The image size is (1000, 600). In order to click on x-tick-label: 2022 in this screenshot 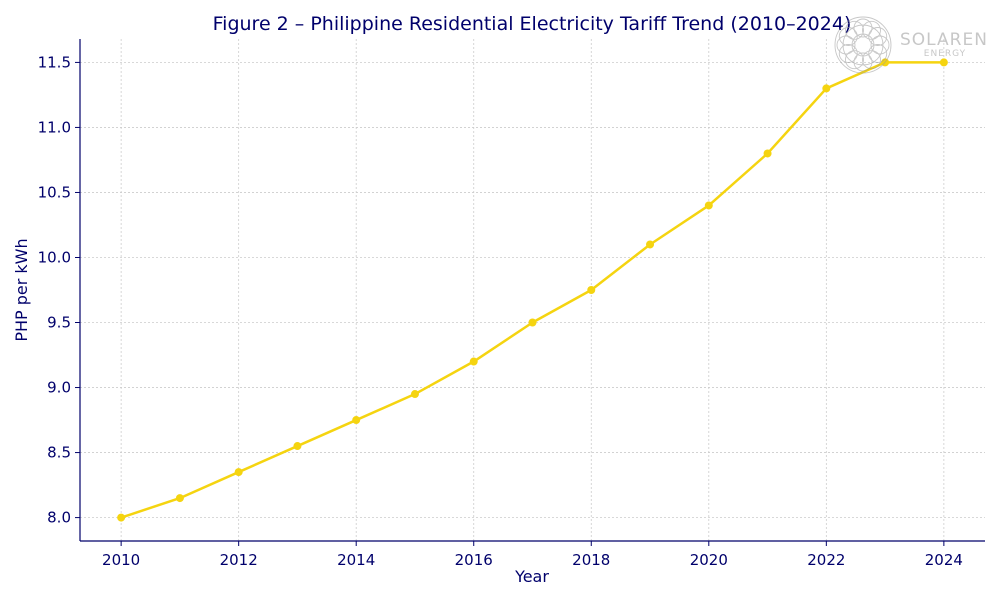, I will do `click(826, 560)`.